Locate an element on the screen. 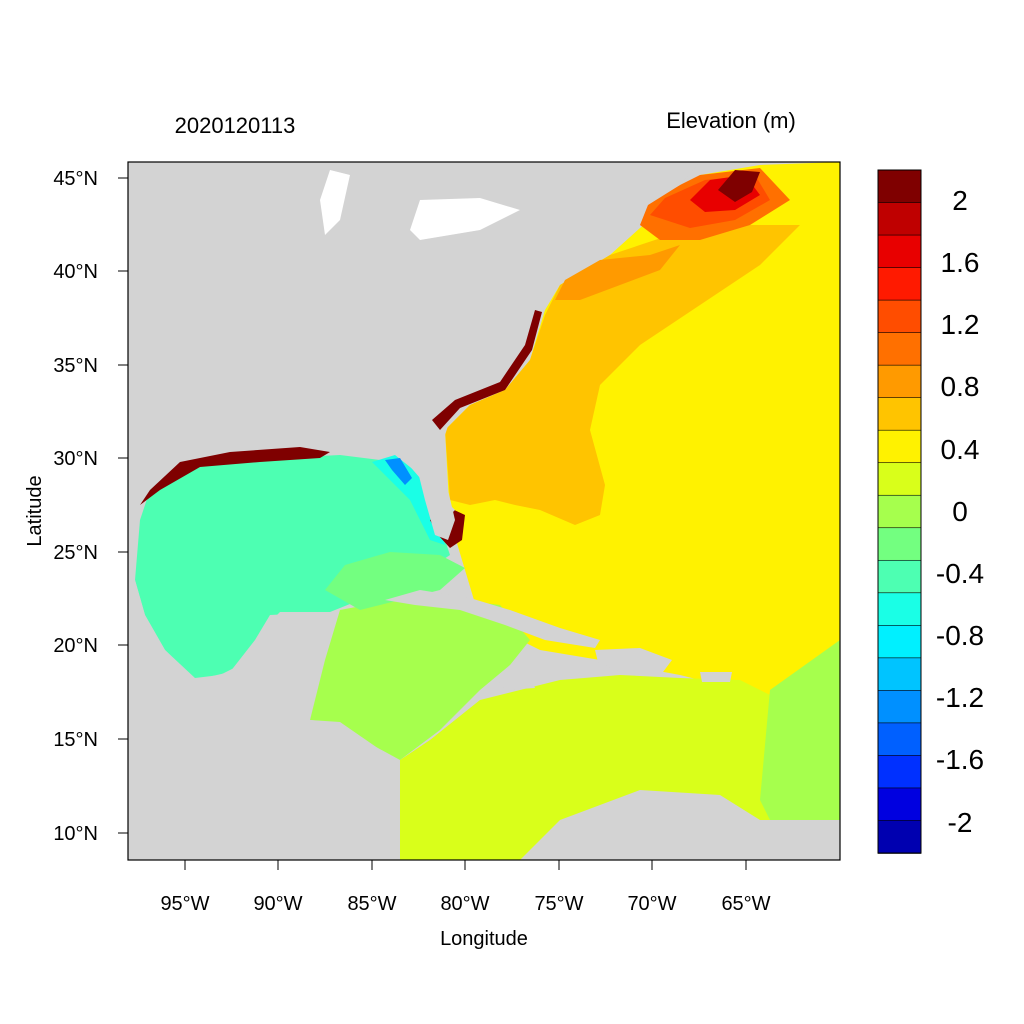 The image size is (1024, 1024). x-axis-title: Longitude is located at coordinates (484, 939).